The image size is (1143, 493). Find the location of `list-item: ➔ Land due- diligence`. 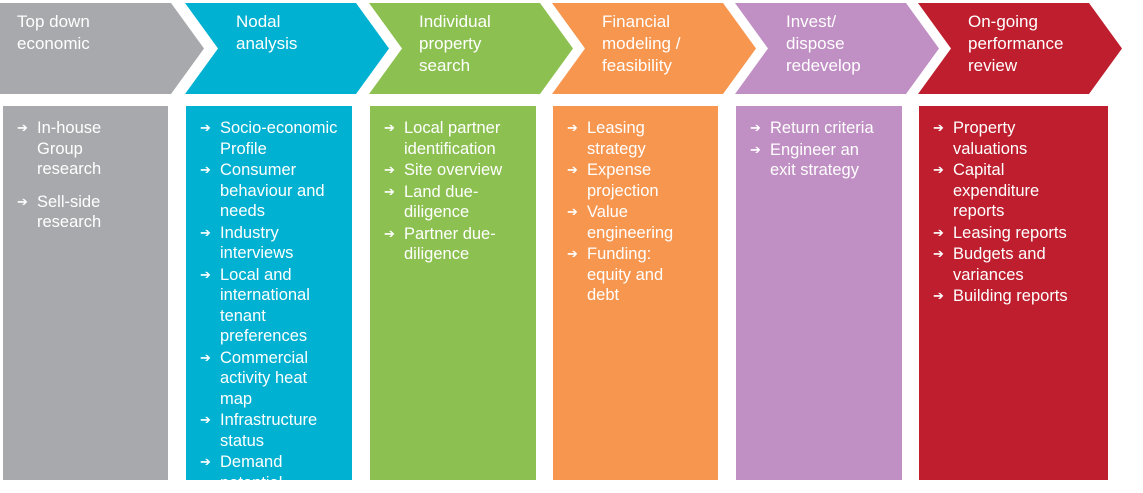

list-item: ➔ Land due- diligence is located at coordinates (457, 202).